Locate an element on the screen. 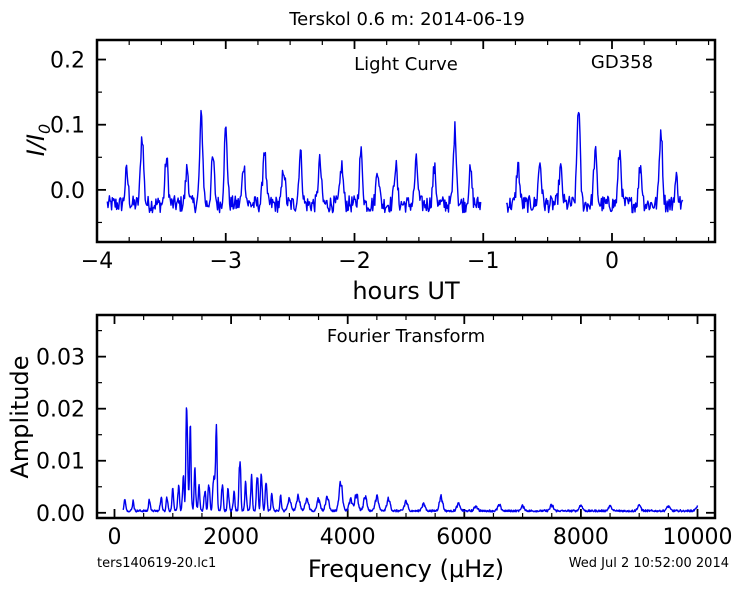  light-curve-xlabel: hours UT is located at coordinates (406, 291).